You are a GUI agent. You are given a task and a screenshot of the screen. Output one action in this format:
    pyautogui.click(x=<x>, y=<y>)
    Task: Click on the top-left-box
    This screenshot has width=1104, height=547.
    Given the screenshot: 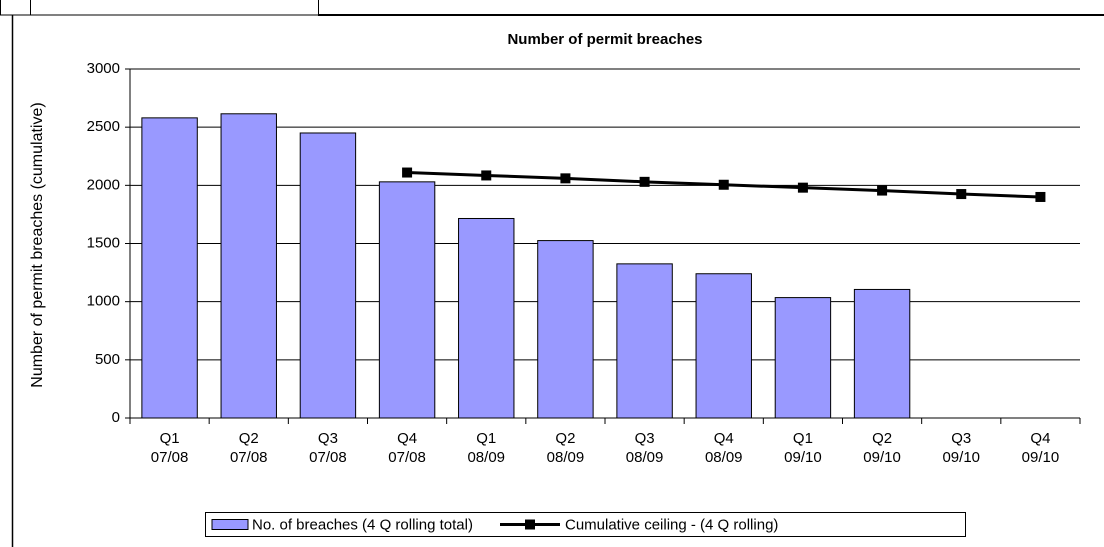 What is the action you would take?
    pyautogui.click(x=159, y=8)
    